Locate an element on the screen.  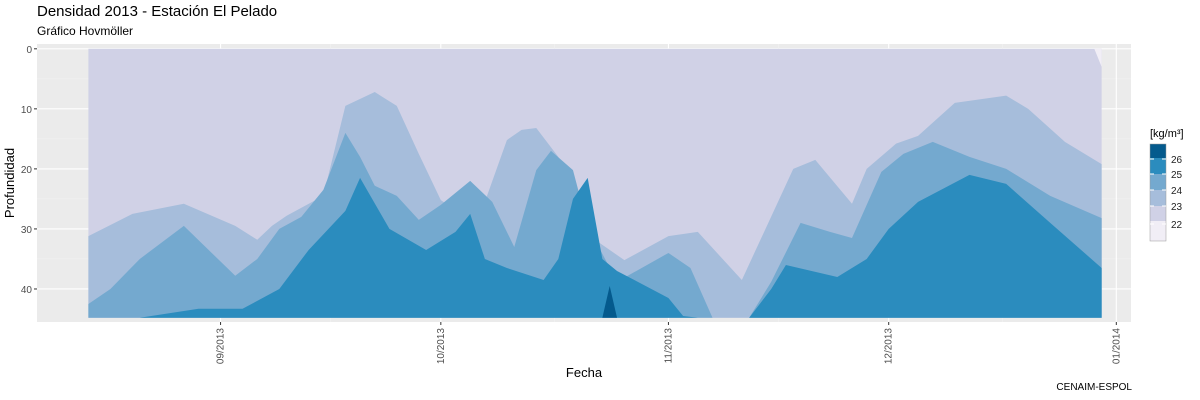
y-tick-label: 30 is located at coordinates (27, 230).